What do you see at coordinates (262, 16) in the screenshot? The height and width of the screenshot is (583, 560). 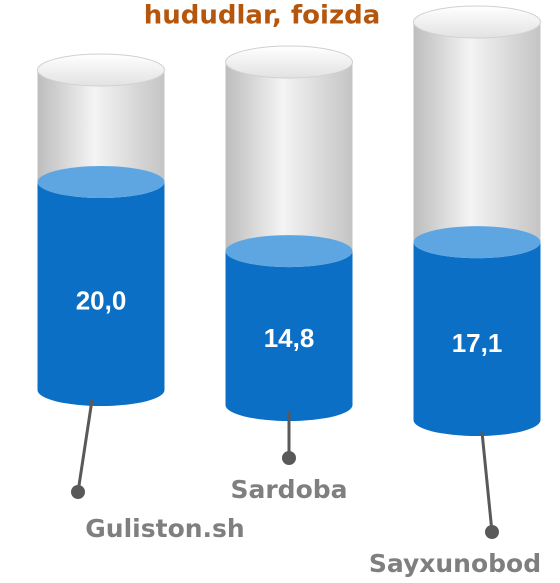 I see `chart-title: hududlar, foizda` at bounding box center [262, 16].